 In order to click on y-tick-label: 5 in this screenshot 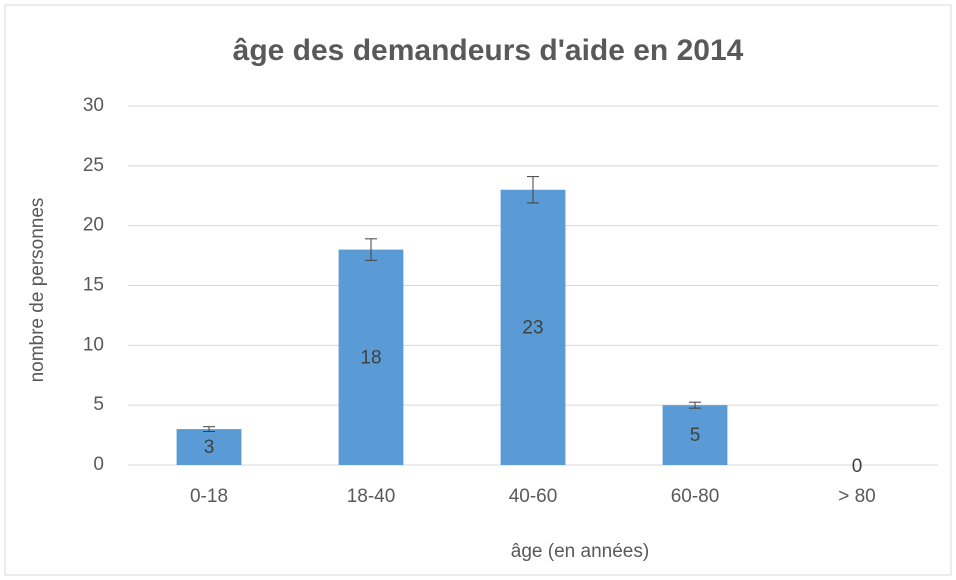, I will do `click(98, 404)`.